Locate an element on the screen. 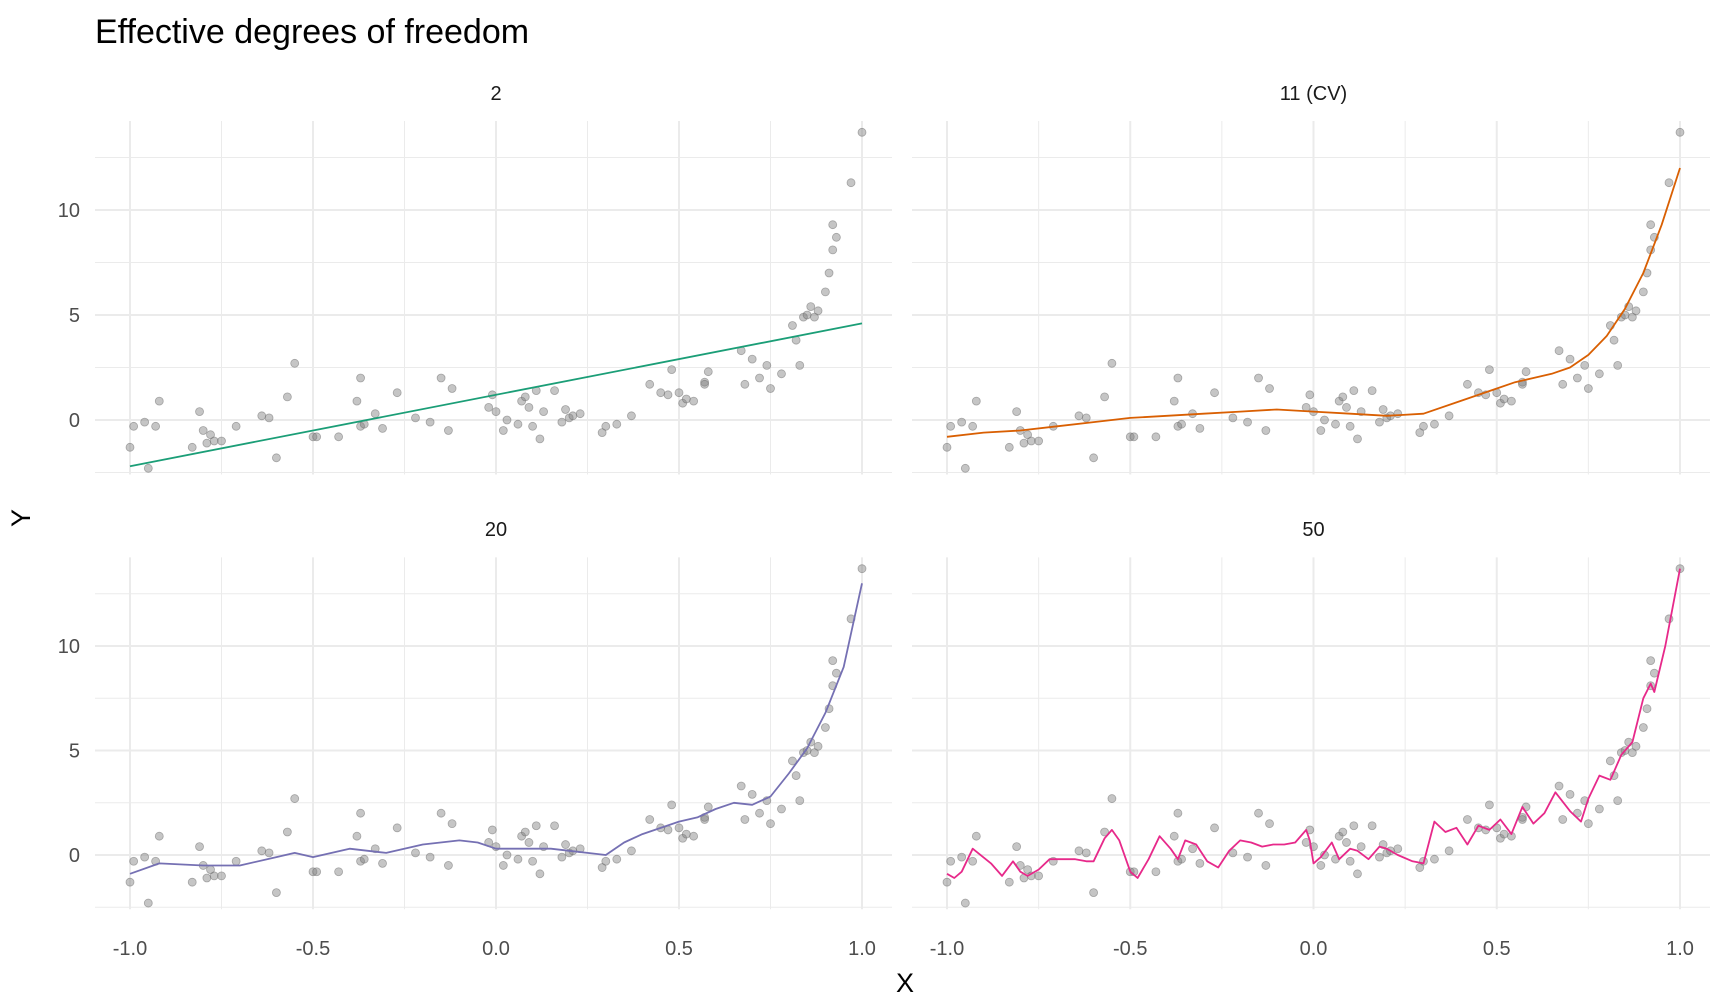 The image size is (1728, 1008). x-tick-label: -0.5 is located at coordinates (313, 949).